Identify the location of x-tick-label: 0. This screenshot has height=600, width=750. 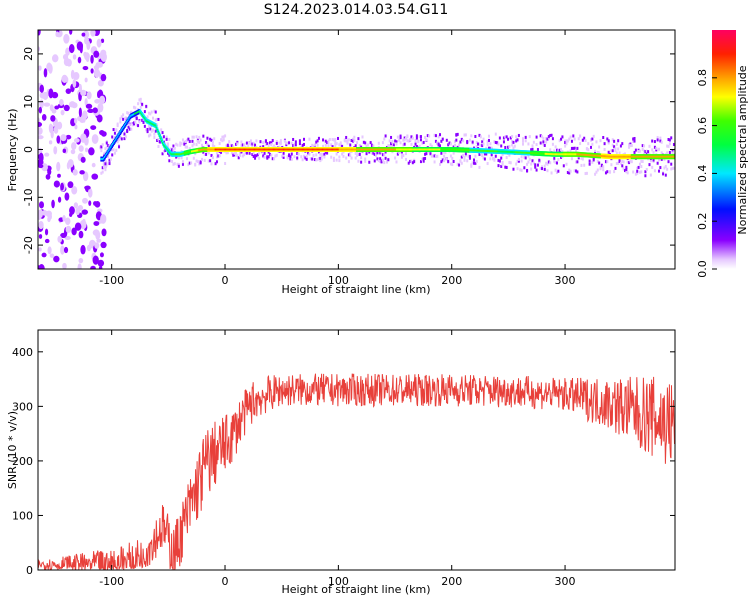
(225, 581).